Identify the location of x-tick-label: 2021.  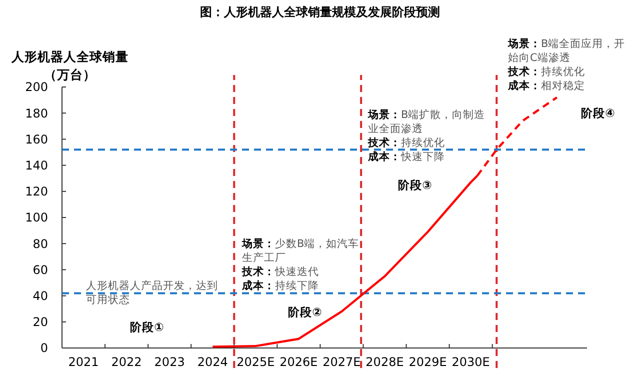
(83, 362).